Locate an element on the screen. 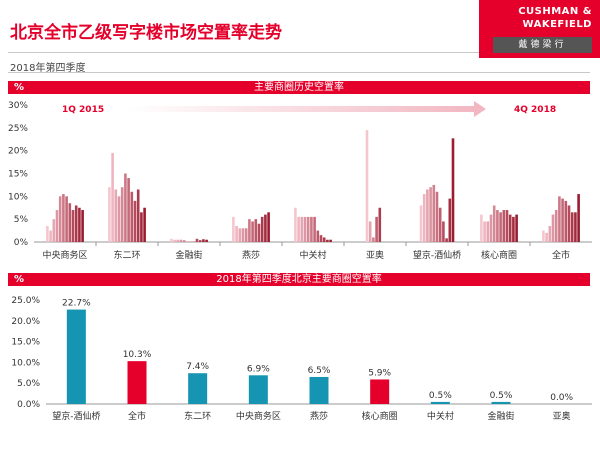  chart2-data-label: 22.7% is located at coordinates (76, 304).